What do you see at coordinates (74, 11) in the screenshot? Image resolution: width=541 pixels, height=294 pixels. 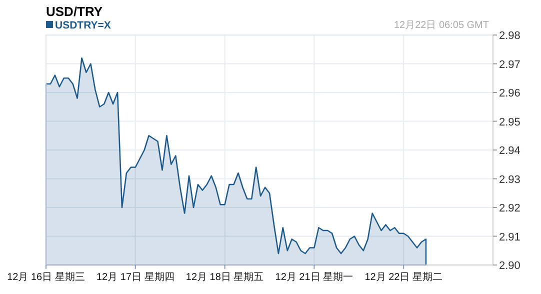 I see `chart-title: USD/TRY` at bounding box center [74, 11].